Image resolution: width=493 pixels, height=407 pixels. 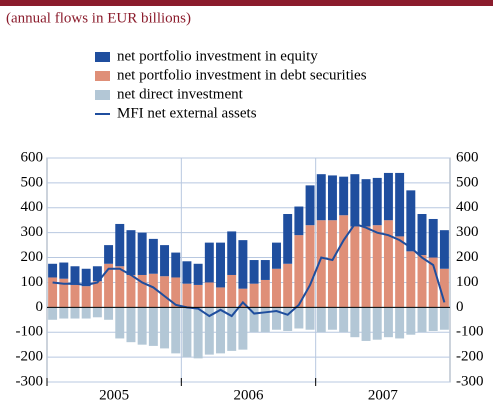 I want to click on top-bar, so click(x=246, y=3).